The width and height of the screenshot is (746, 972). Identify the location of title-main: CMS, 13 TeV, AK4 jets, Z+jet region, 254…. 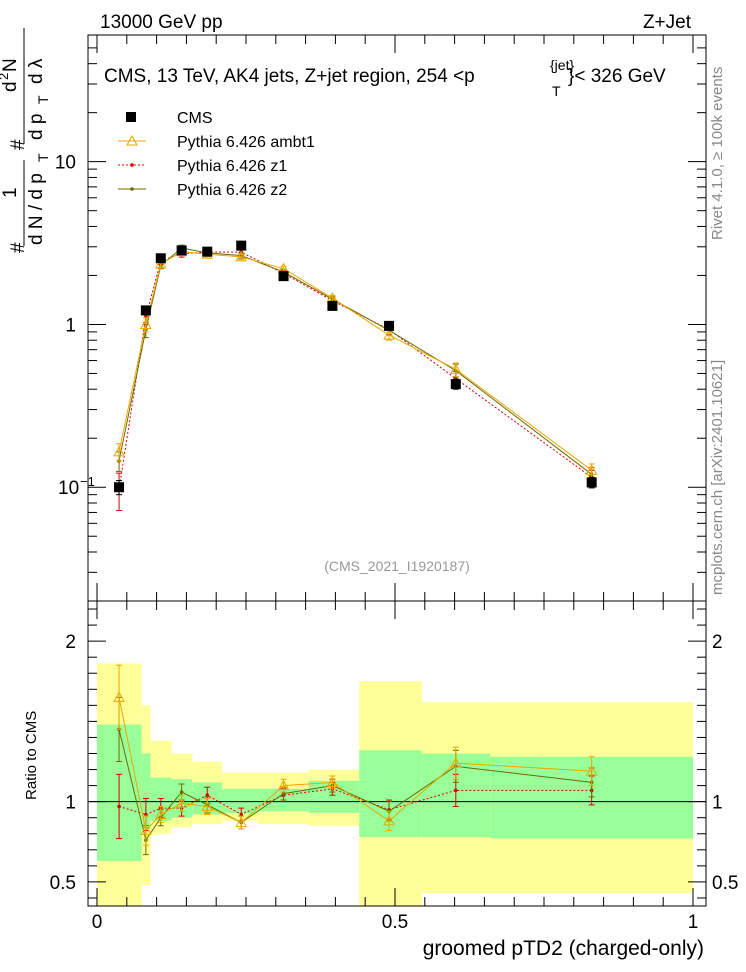
(289, 76).